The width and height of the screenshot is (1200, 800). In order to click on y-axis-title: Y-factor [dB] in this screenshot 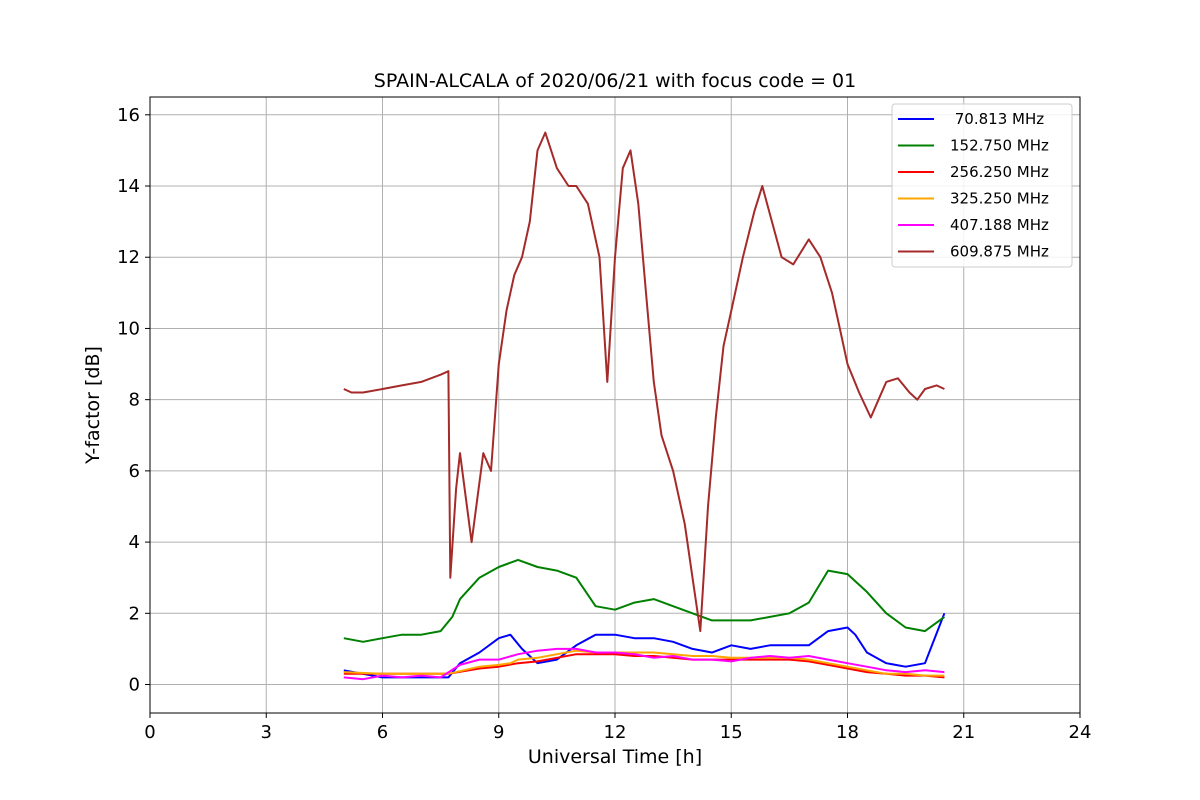, I will do `click(93, 405)`.